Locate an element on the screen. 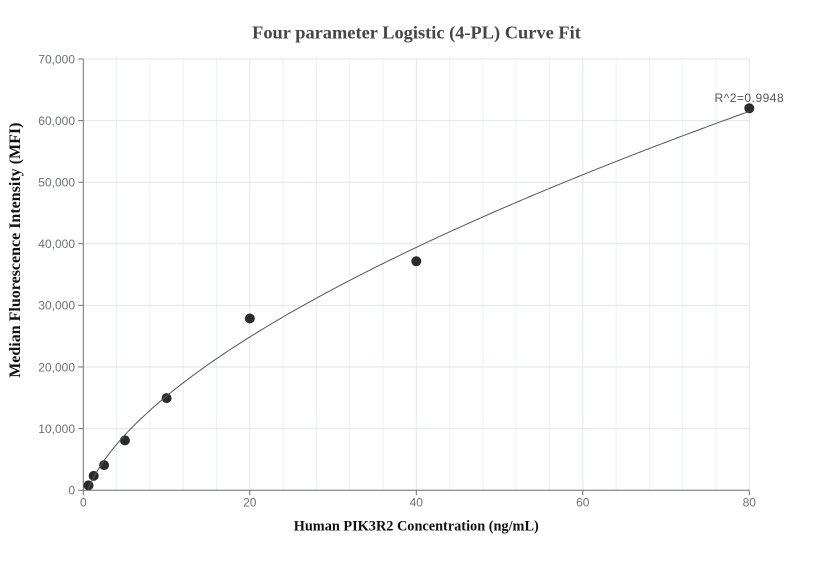 Image resolution: width=832 pixels, height=565 pixels. svg-text: 20,000 is located at coordinates (56, 367).